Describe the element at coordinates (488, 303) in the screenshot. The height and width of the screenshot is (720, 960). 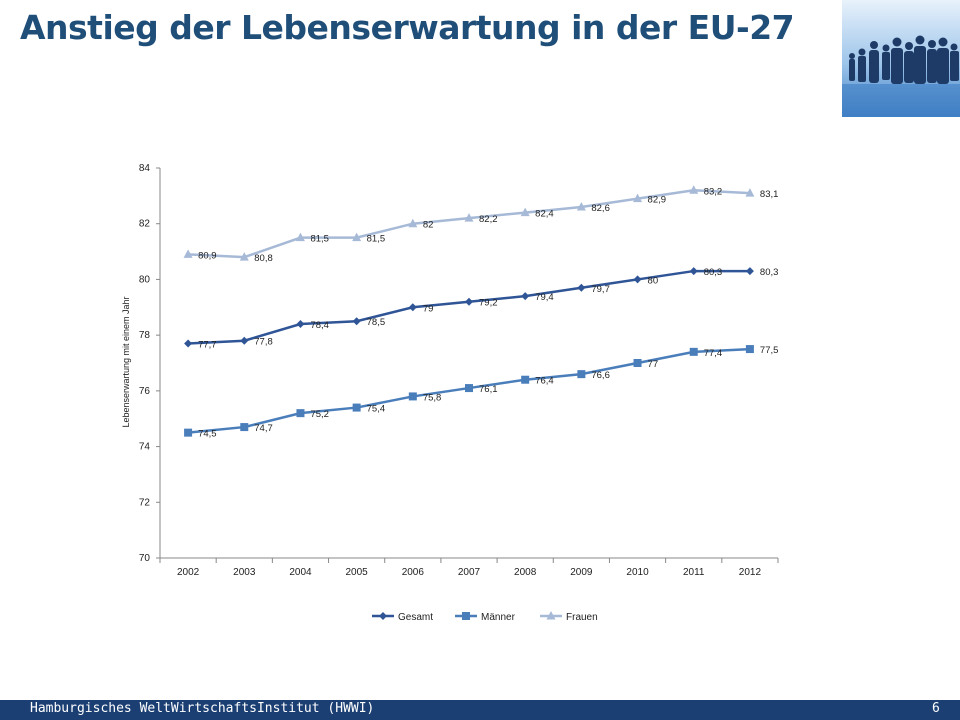
I see `data-label: 79,2` at that location.